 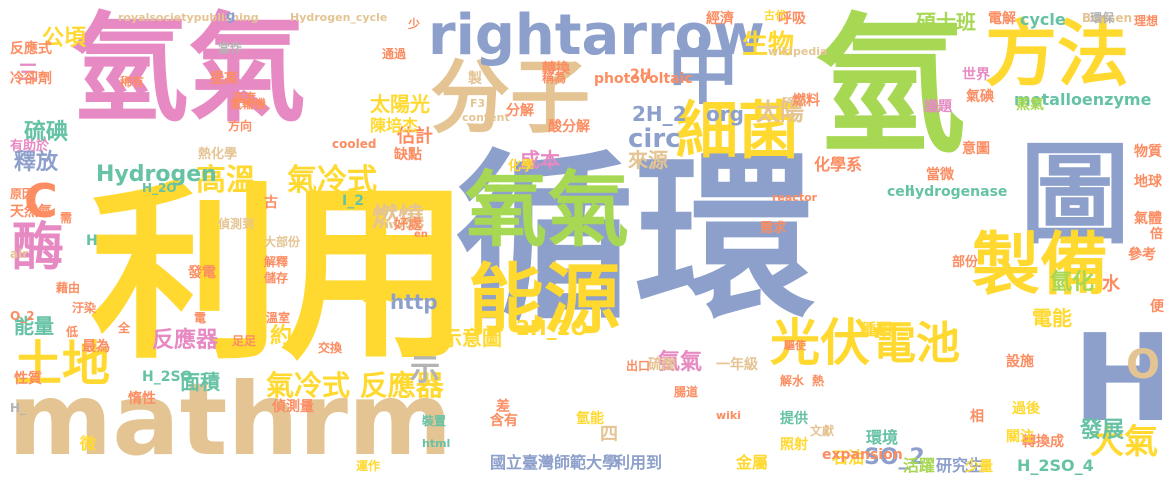 I want to click on cloud-word: 當作, so click(x=230, y=48).